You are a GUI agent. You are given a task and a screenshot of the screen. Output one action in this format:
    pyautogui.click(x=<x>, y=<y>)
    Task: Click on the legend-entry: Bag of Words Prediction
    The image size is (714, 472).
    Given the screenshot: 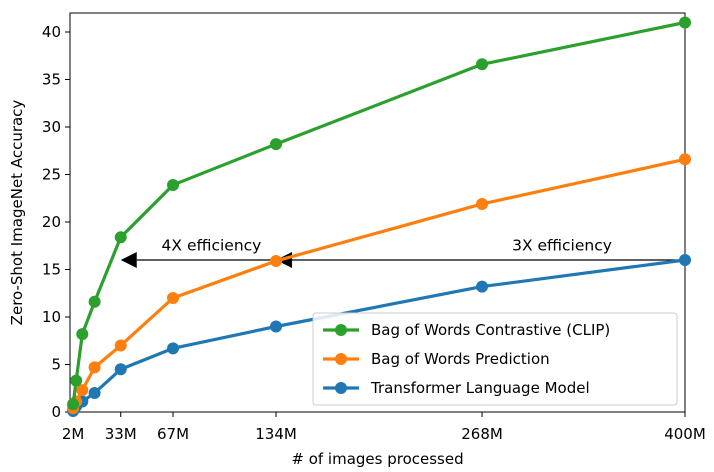 What is the action you would take?
    pyautogui.click(x=460, y=359)
    